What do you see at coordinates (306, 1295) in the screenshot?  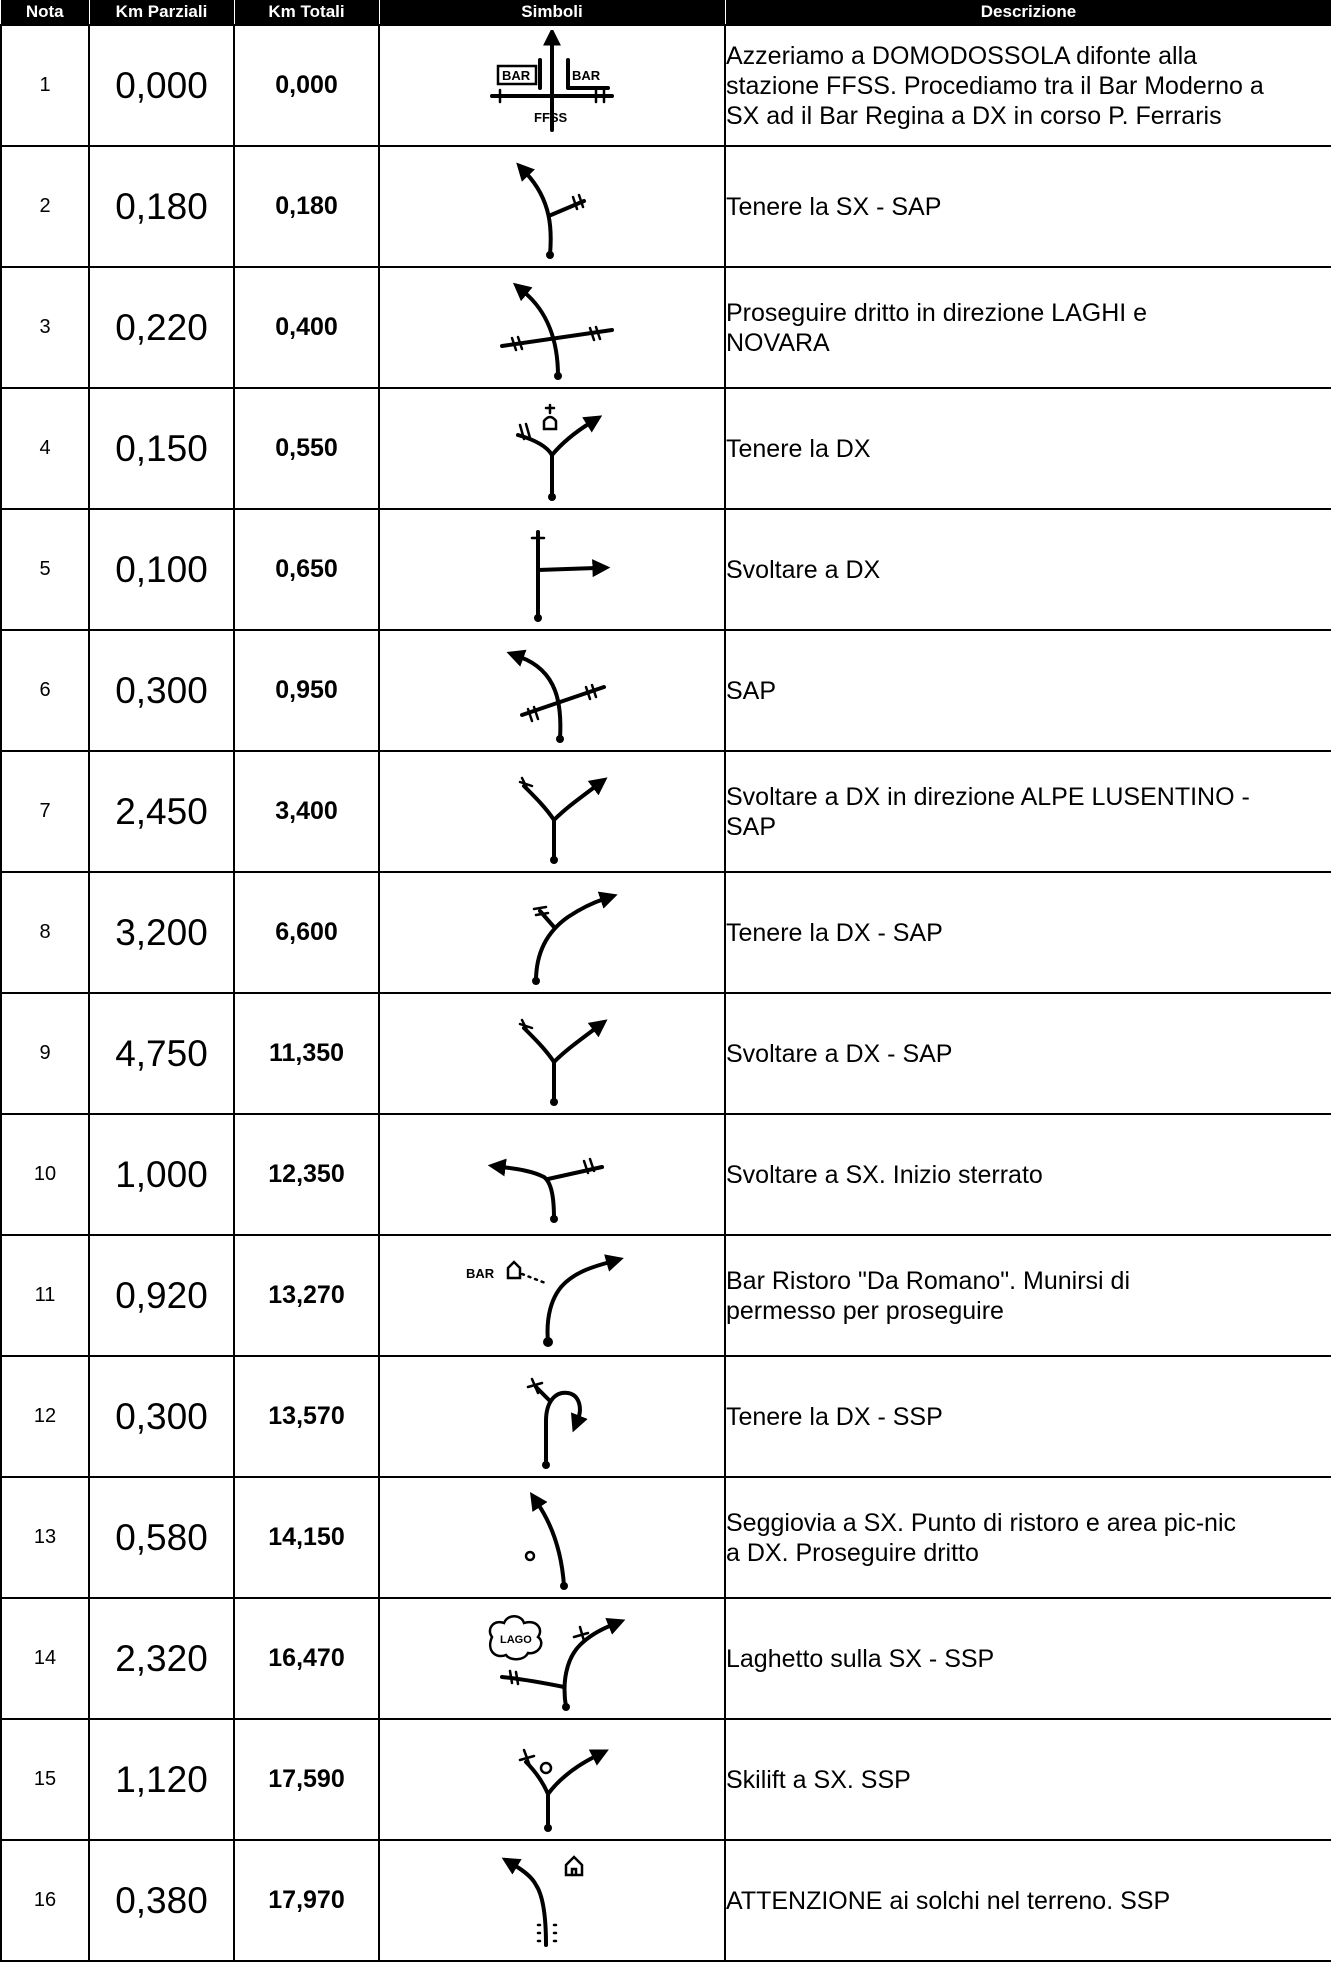 I see `km-totali-cell: 13,270` at bounding box center [306, 1295].